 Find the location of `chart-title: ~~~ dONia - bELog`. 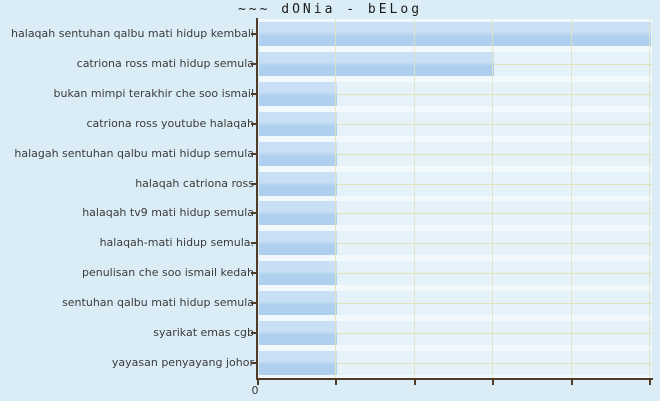

chart-title: ~~~ dONia - bELog is located at coordinates (330, 9).